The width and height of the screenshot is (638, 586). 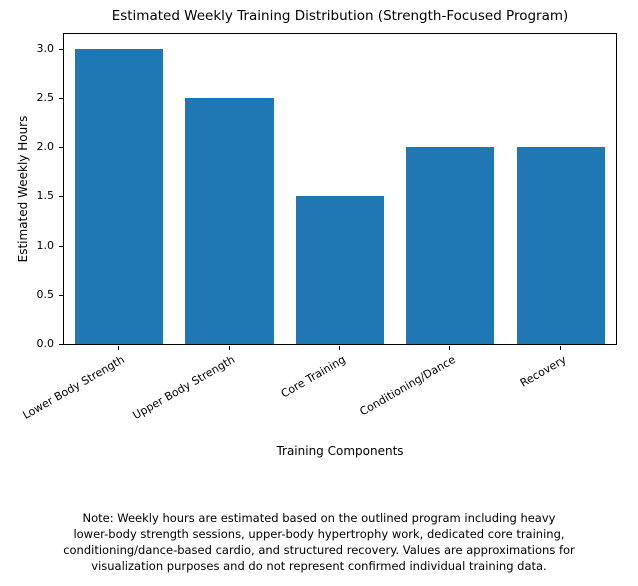 I want to click on x-tick-label: Upper Body Strength, so click(x=184, y=388).